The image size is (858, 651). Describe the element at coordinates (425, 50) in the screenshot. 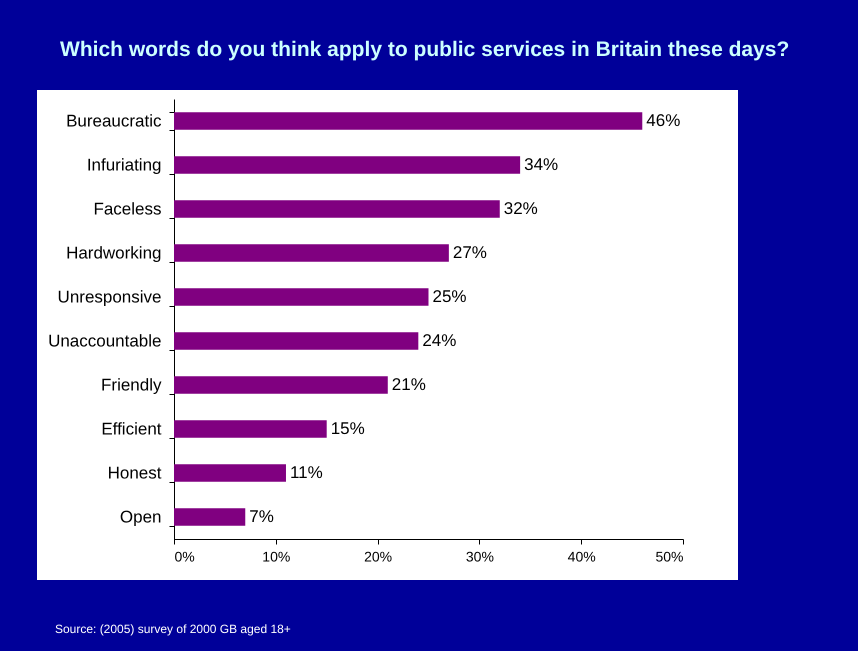

I see `chart-title: Which words do you think apply to public services in Britain these days?` at that location.